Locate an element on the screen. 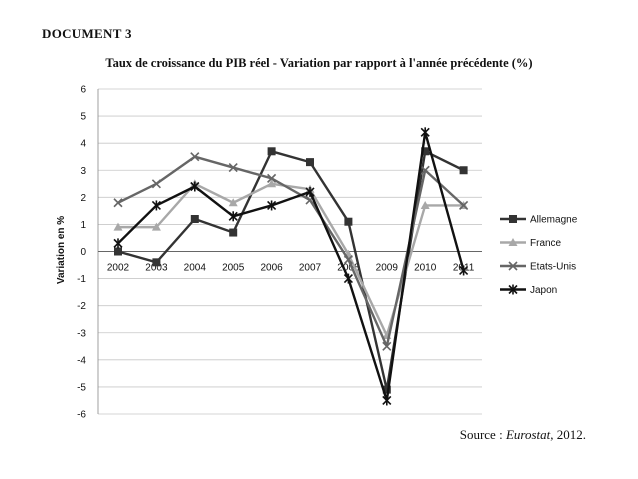 This screenshot has height=479, width=638. legend-item-etats-unis: Etats-Unis is located at coordinates (538, 267).